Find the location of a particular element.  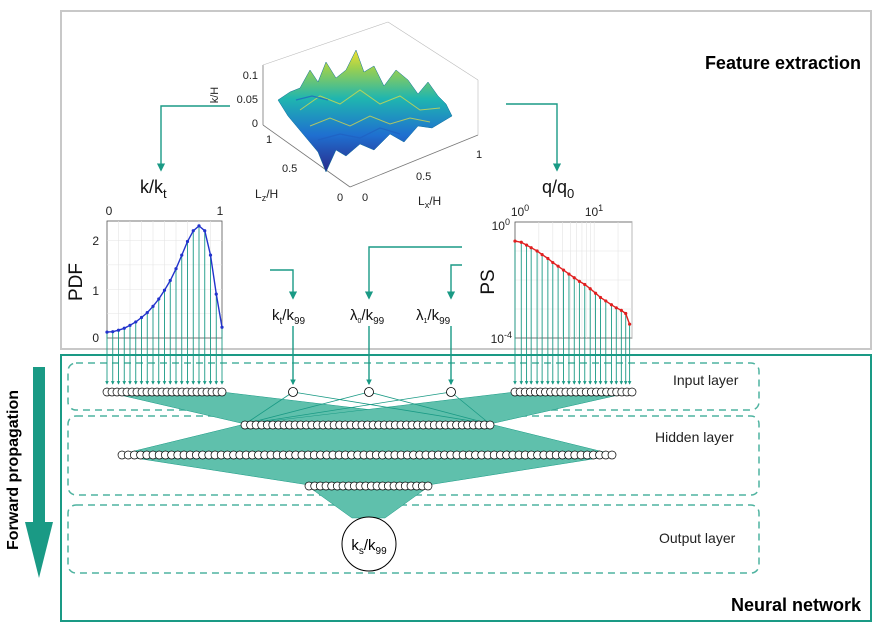

ps-plot: 10⁰ 10¹ 10⁰ 10⁻⁴ PS is located at coordinates (555, 294).